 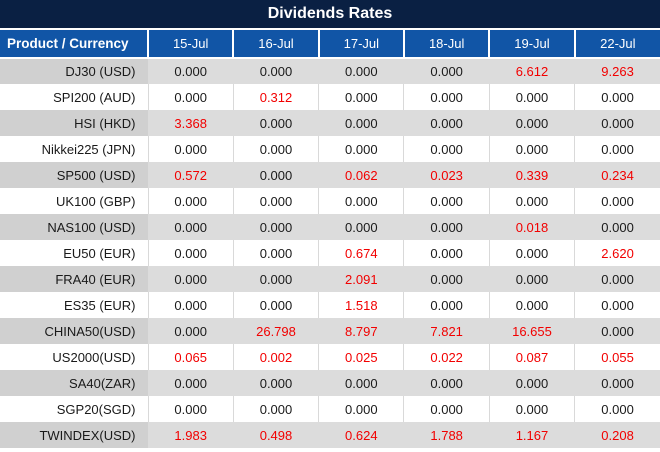 I want to click on dividend-value-cell: 0.624, so click(x=361, y=435).